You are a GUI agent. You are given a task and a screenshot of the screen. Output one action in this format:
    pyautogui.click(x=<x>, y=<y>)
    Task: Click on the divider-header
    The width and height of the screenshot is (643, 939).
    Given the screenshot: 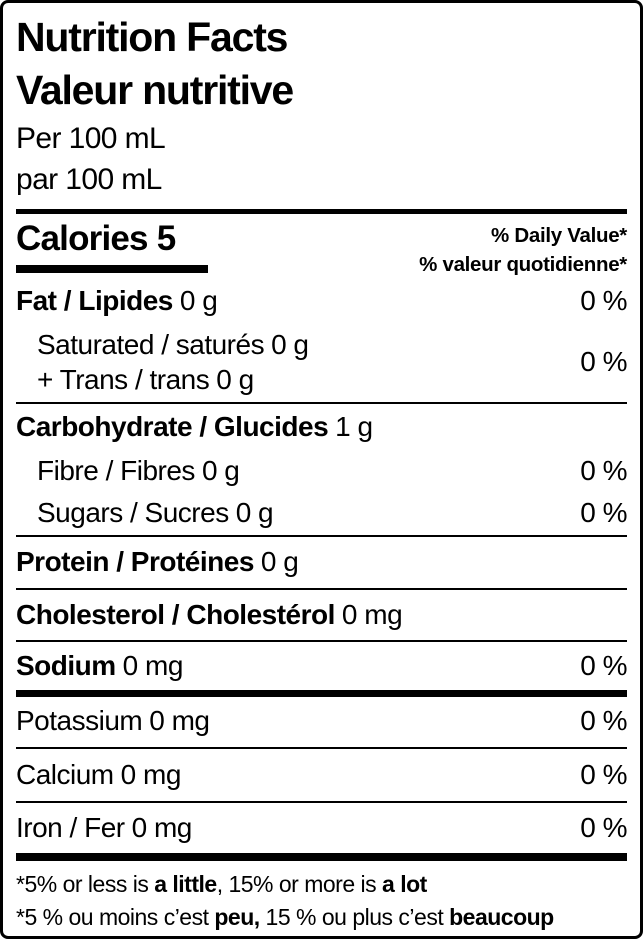 What is the action you would take?
    pyautogui.click(x=321, y=212)
    